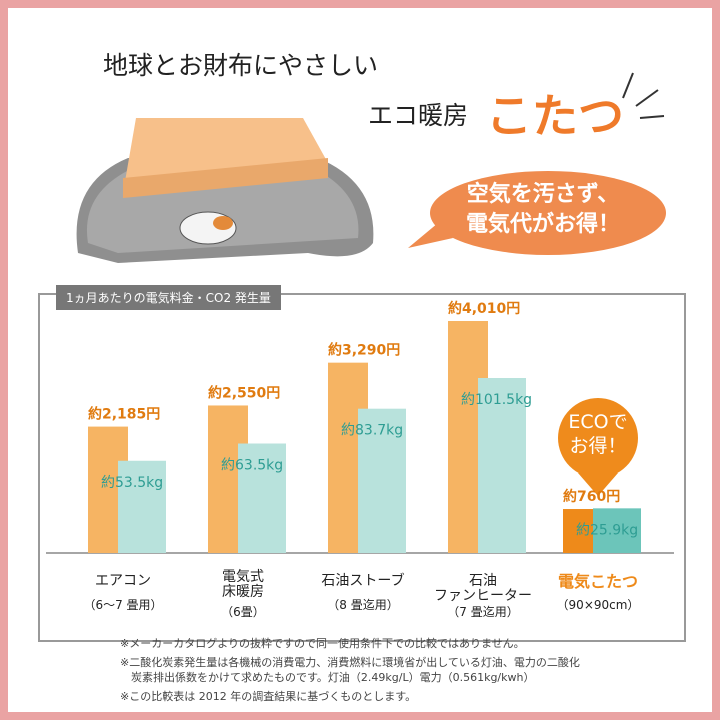  I want to click on eco-badge, so click(598, 438).